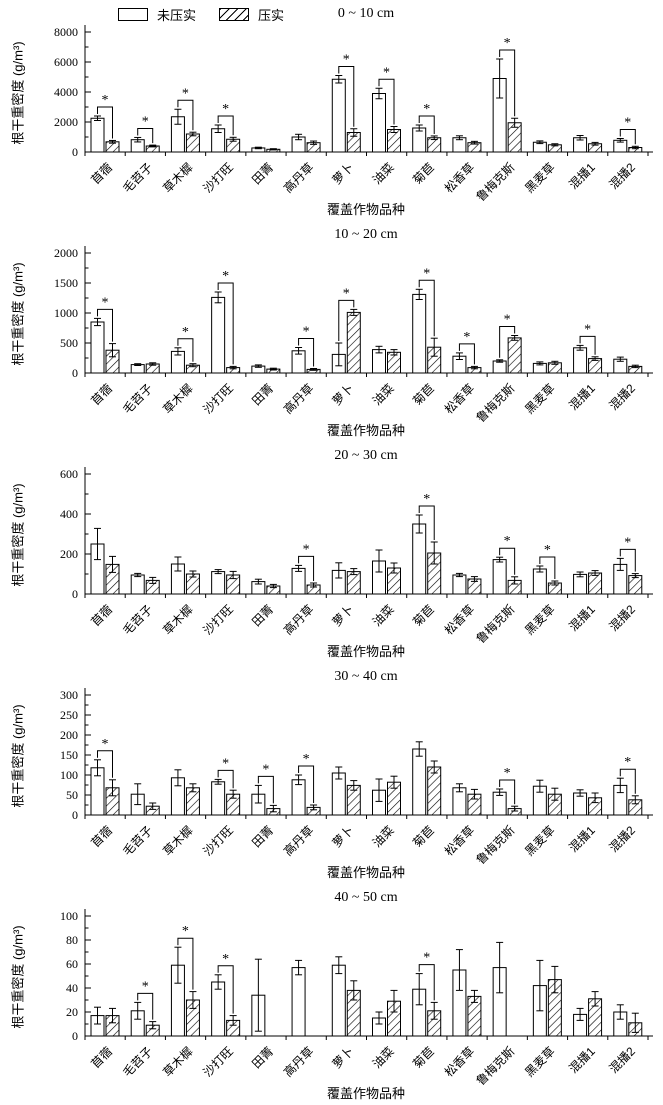 This screenshot has width=663, height=1105. I want to click on uncompacted-swatch-icon, so click(133, 14).